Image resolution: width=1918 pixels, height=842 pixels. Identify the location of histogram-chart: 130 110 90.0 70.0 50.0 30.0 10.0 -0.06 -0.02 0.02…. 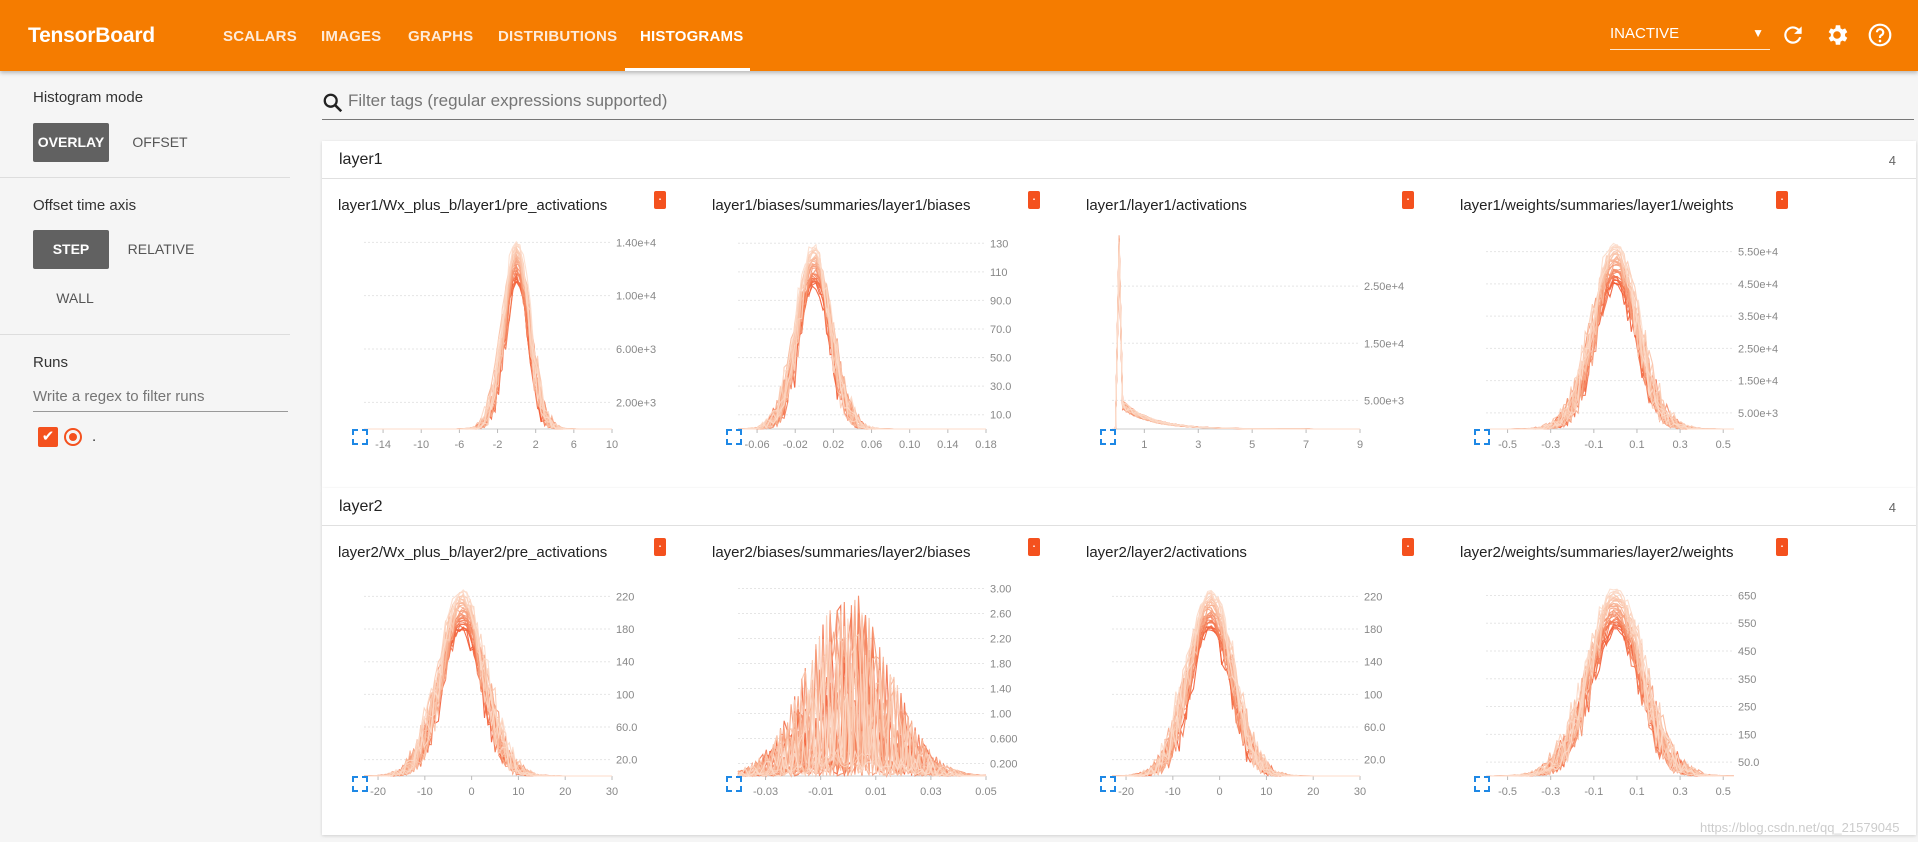
(874, 343).